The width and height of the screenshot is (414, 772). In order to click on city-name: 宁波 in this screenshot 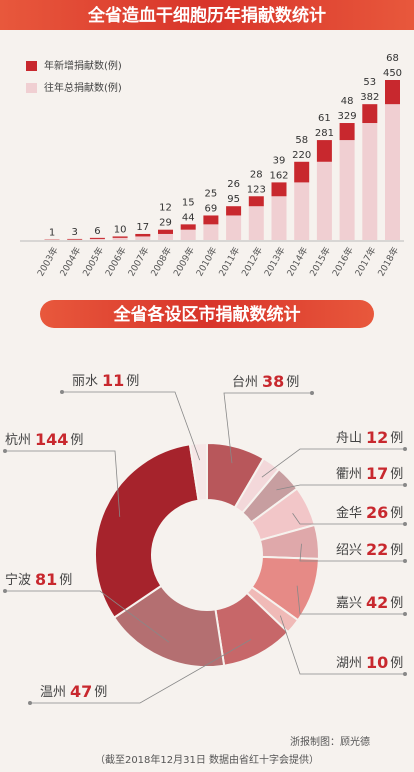, I will do `click(18, 580)`.